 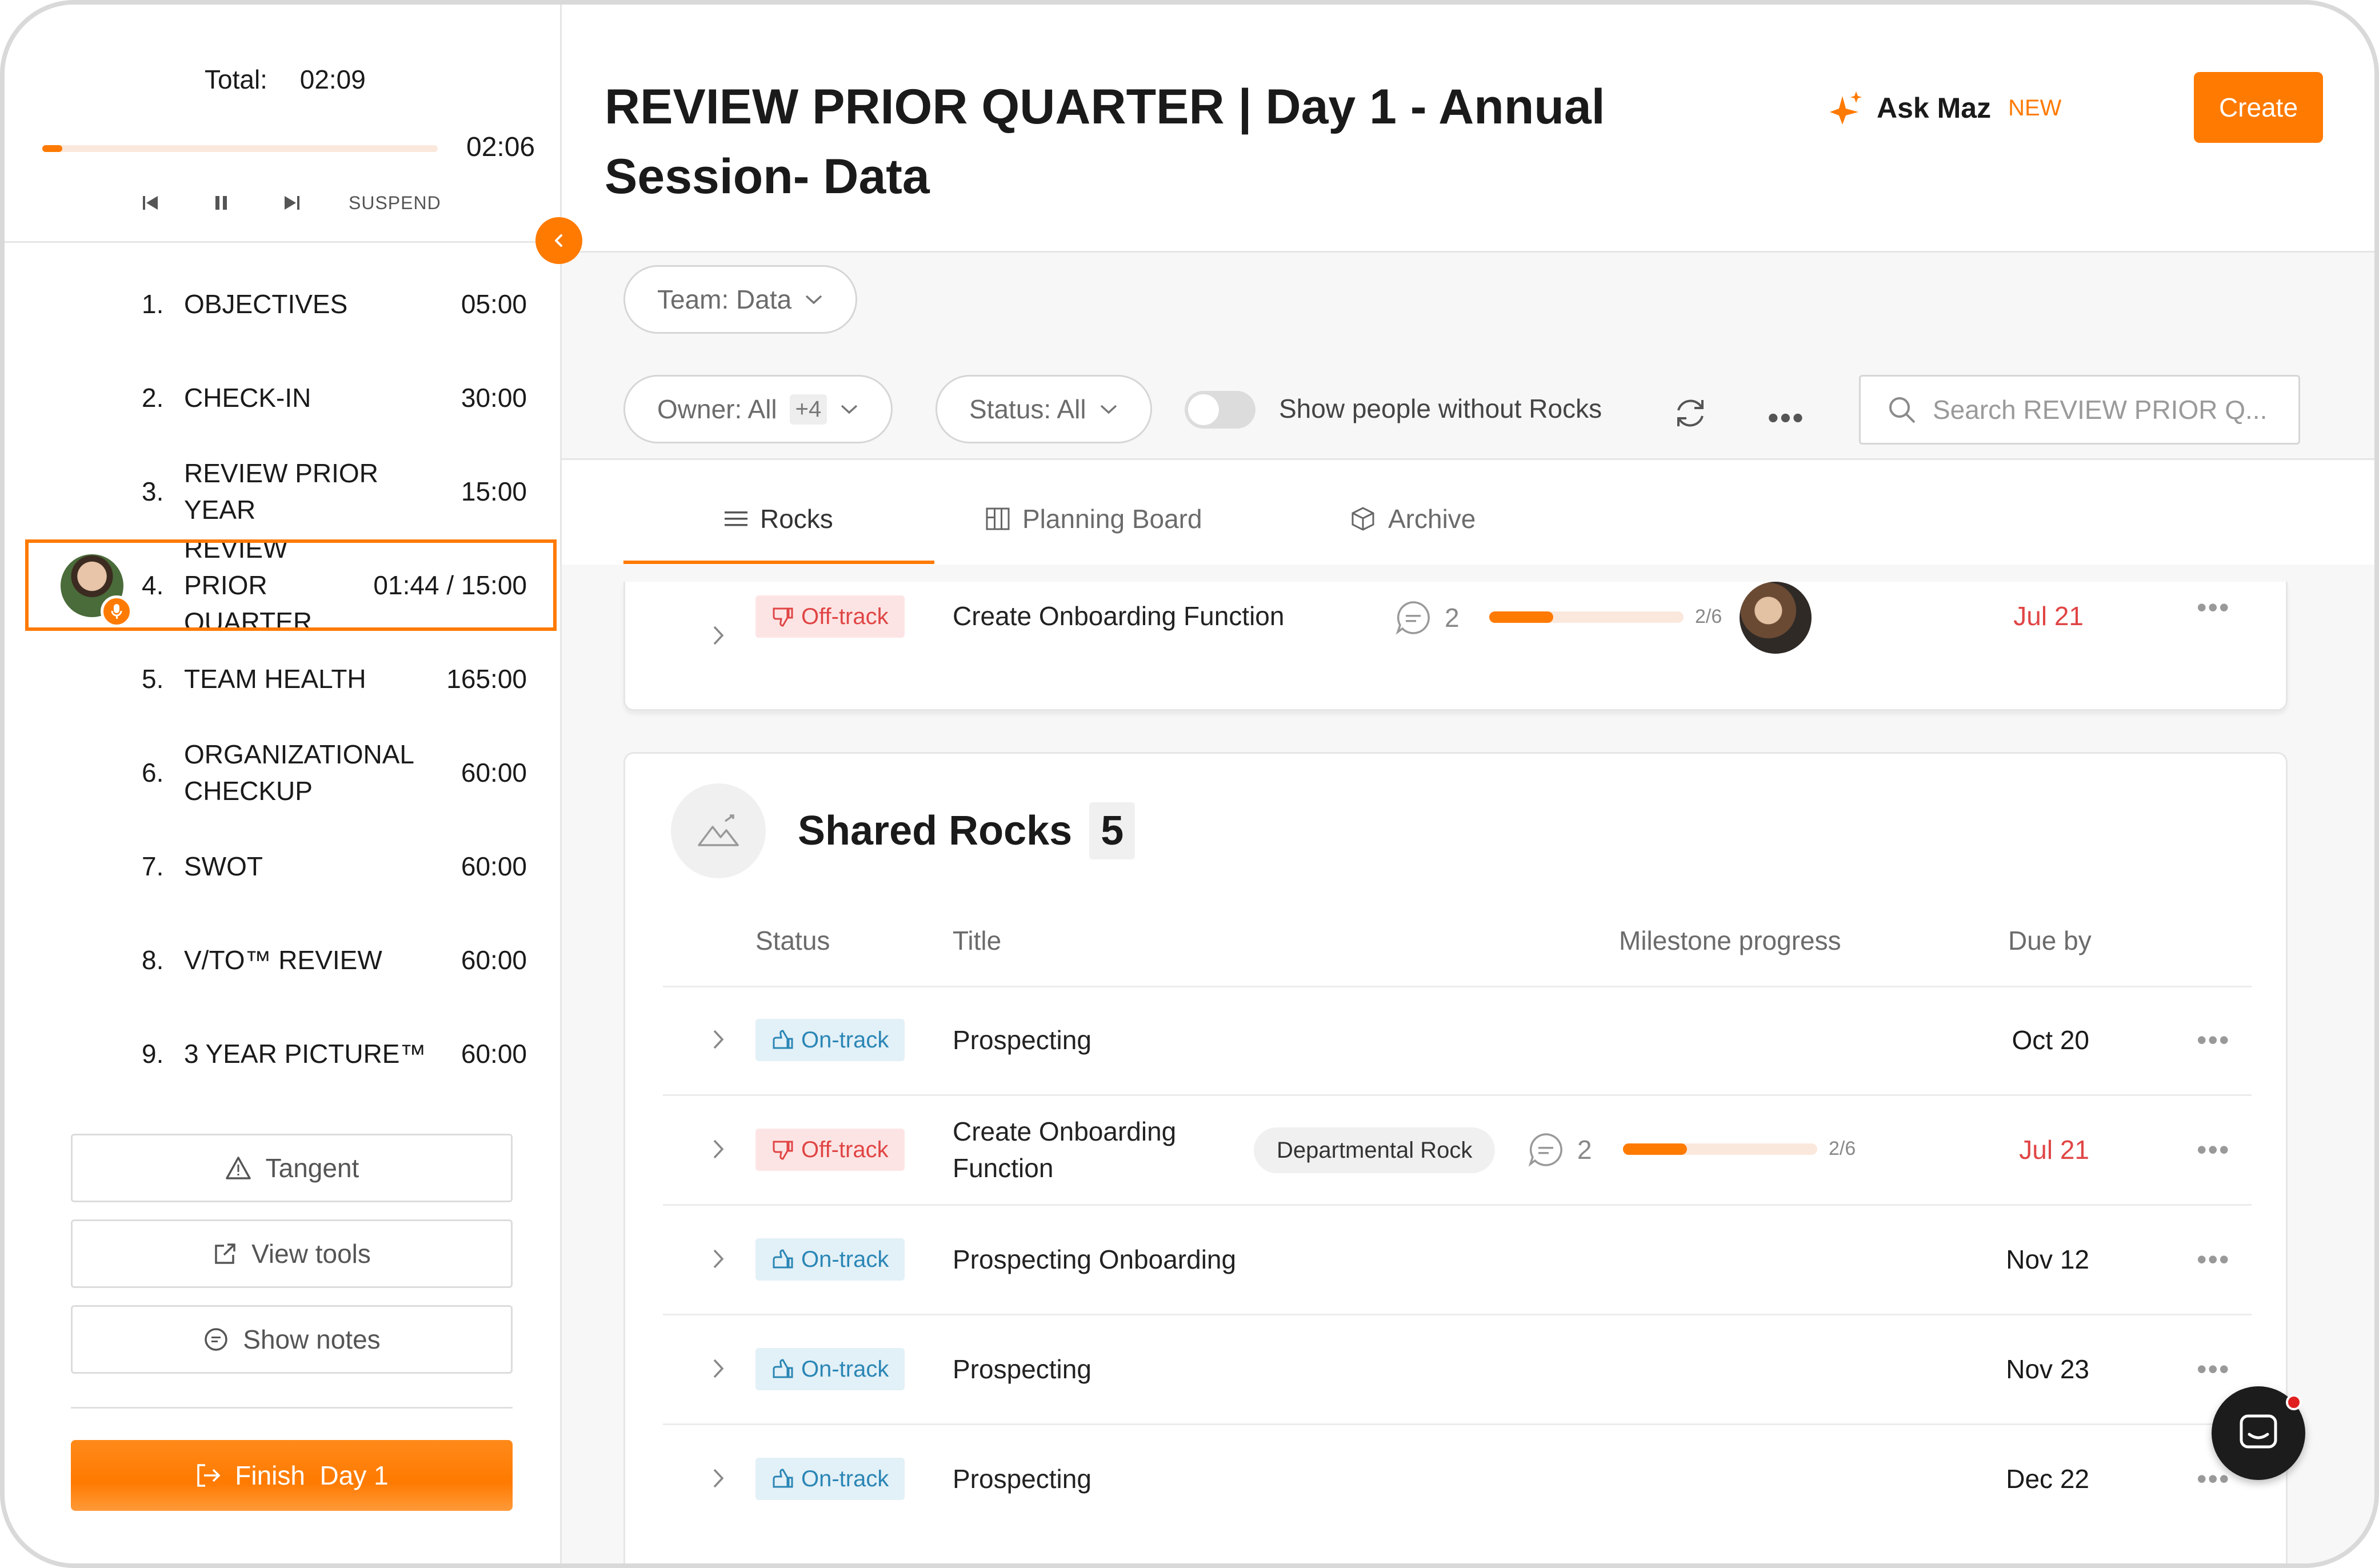 I want to click on milestone-count: 2/6, so click(x=1708, y=616).